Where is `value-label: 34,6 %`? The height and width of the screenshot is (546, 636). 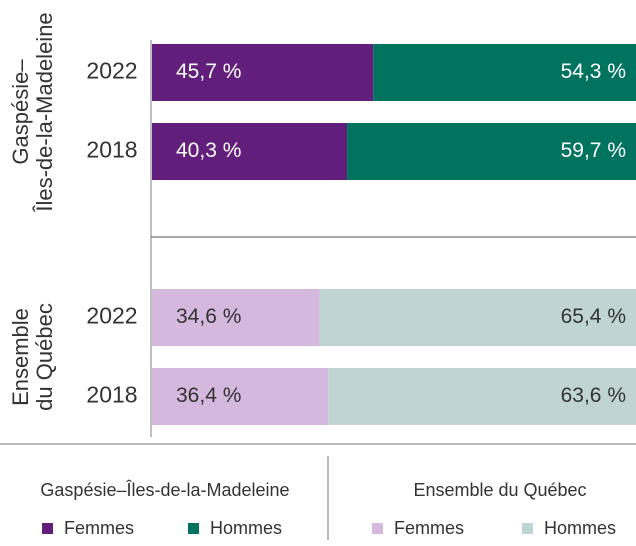
value-label: 34,6 % is located at coordinates (208, 316).